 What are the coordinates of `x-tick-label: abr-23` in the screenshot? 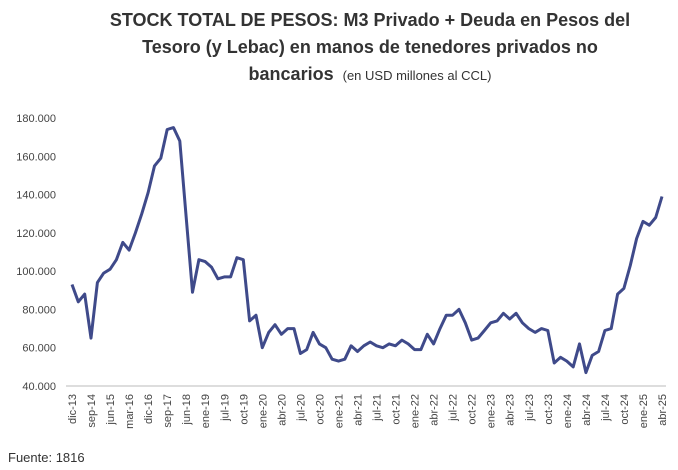 It's located at (511, 410).